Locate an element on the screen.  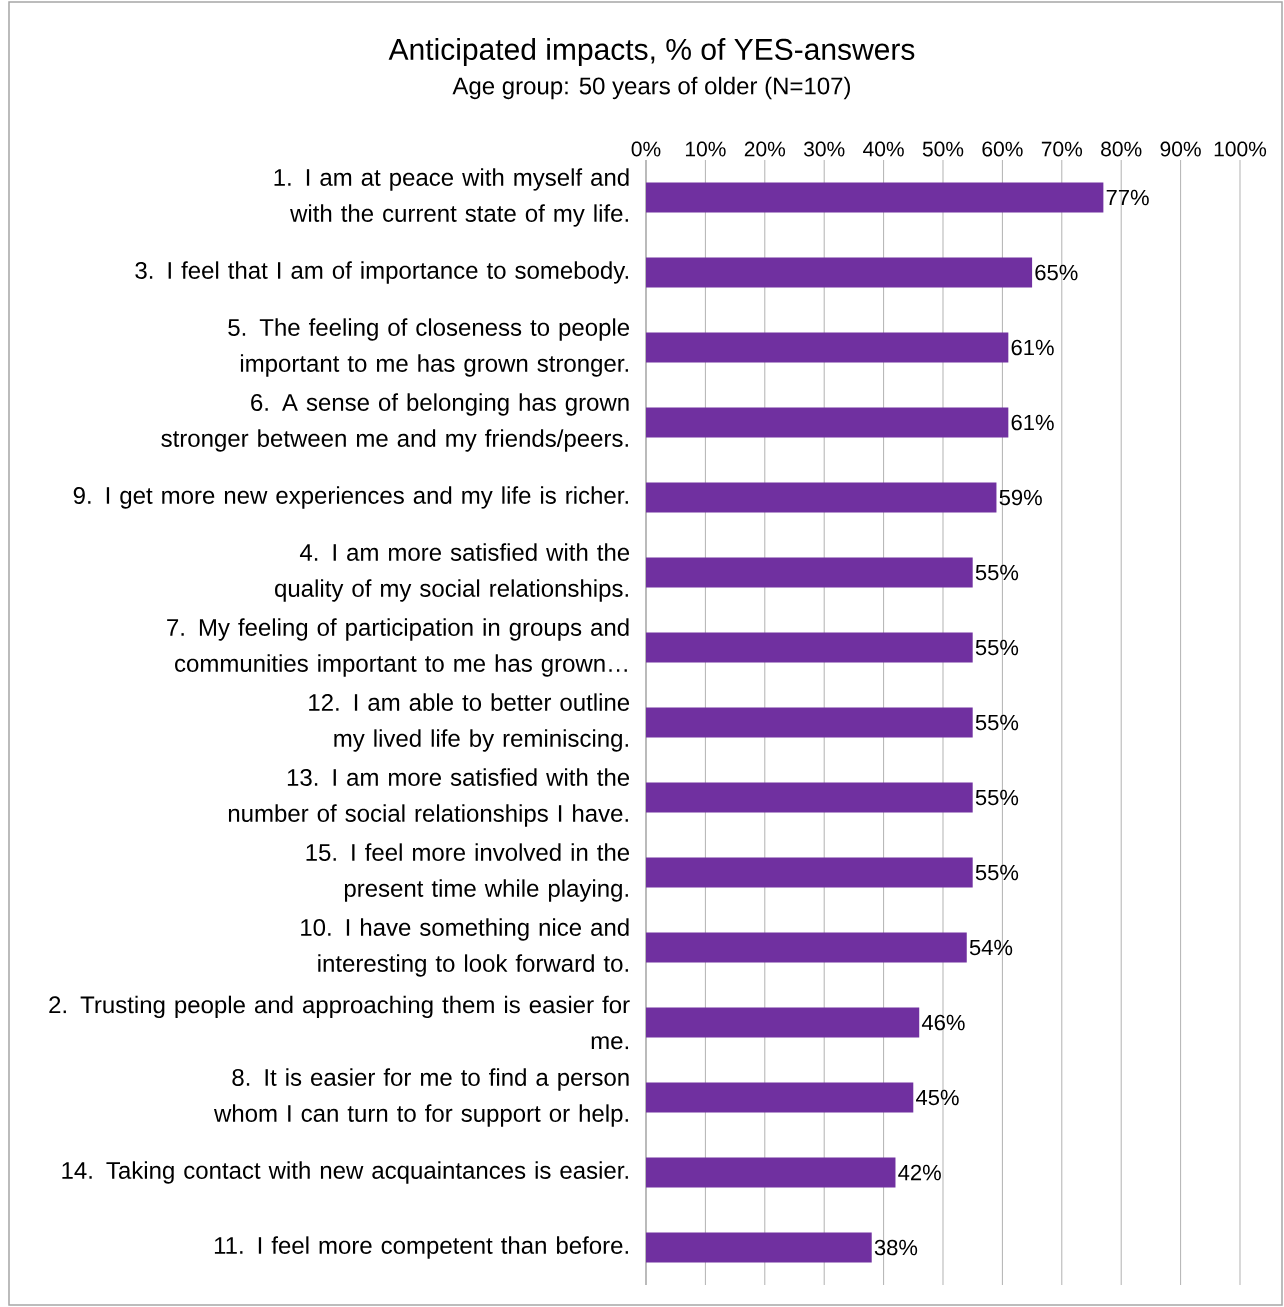
y-tick-label: 1. I am at peace with myself and with the current state of my life. is located at coordinates (451, 197).